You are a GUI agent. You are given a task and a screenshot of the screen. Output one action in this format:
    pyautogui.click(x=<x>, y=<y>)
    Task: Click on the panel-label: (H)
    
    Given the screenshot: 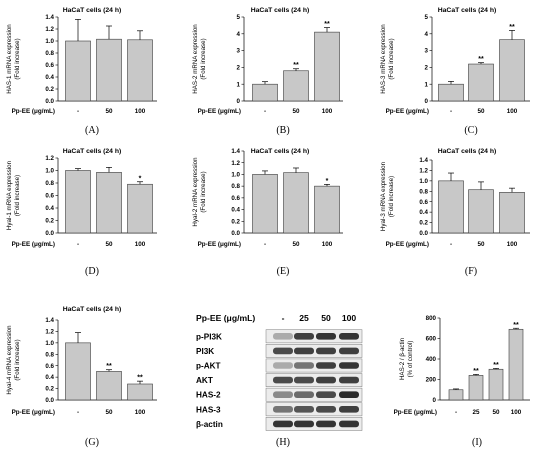 What is the action you would take?
    pyautogui.click(x=283, y=442)
    